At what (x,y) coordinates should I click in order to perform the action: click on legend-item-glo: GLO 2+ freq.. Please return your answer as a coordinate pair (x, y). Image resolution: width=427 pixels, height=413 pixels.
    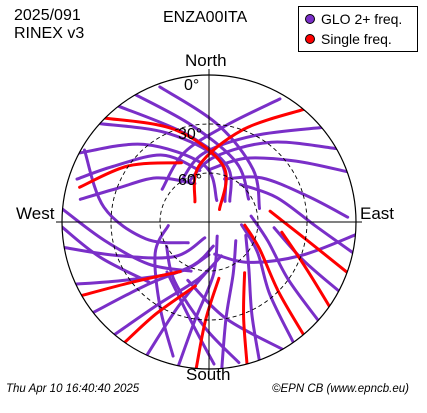
    Looking at the image, I should click on (350, 19).